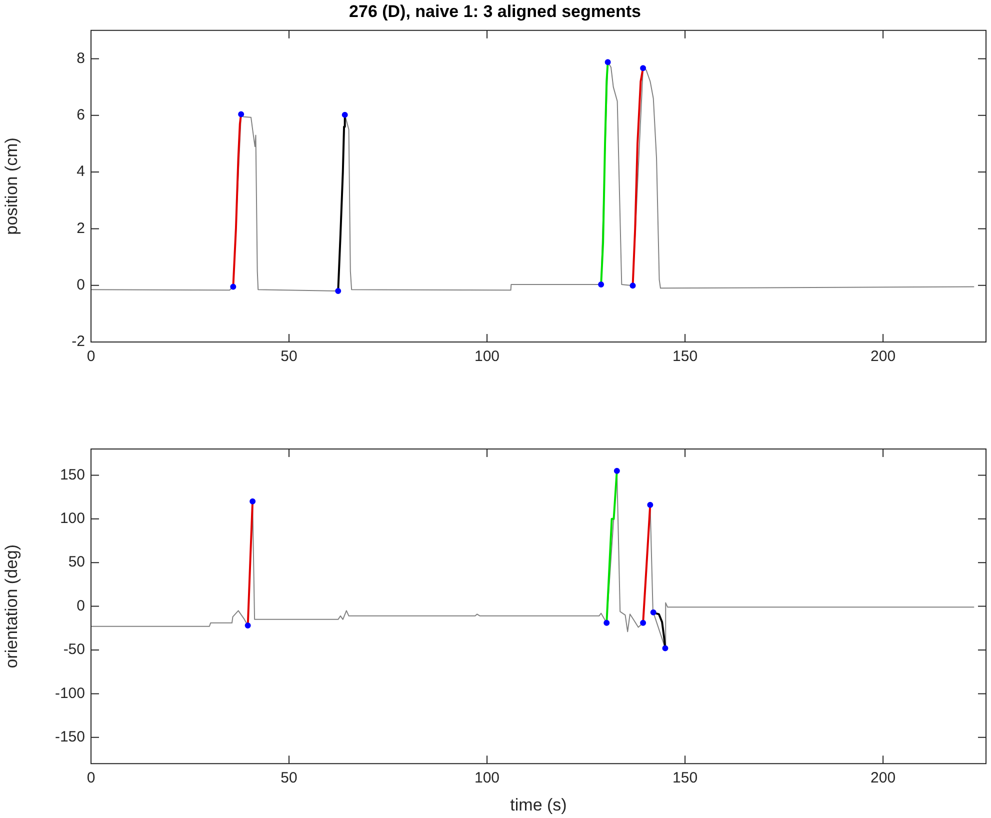  What do you see at coordinates (72, 475) in the screenshot?
I see `y-tick-label: 150` at bounding box center [72, 475].